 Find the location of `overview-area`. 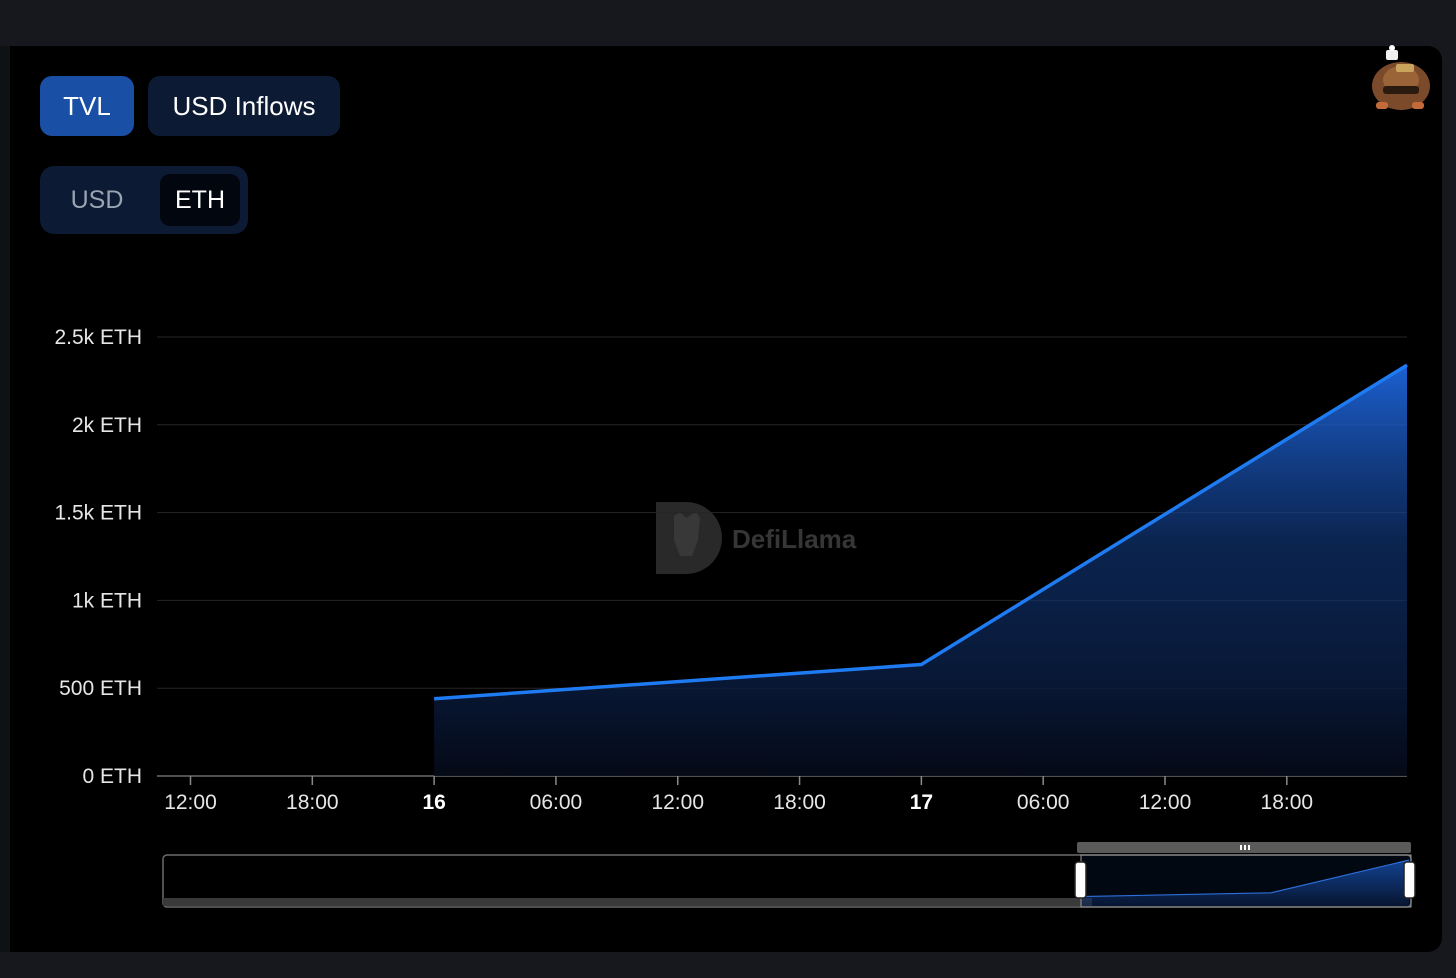

overview-area is located at coordinates (1245, 883).